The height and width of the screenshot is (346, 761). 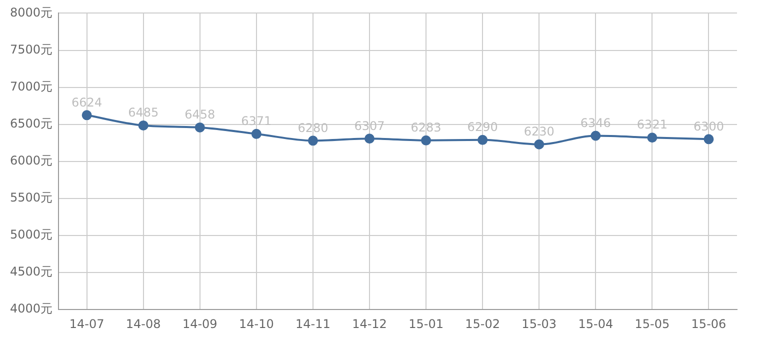 I want to click on y-tick-label: 5000元, so click(x=31, y=235).